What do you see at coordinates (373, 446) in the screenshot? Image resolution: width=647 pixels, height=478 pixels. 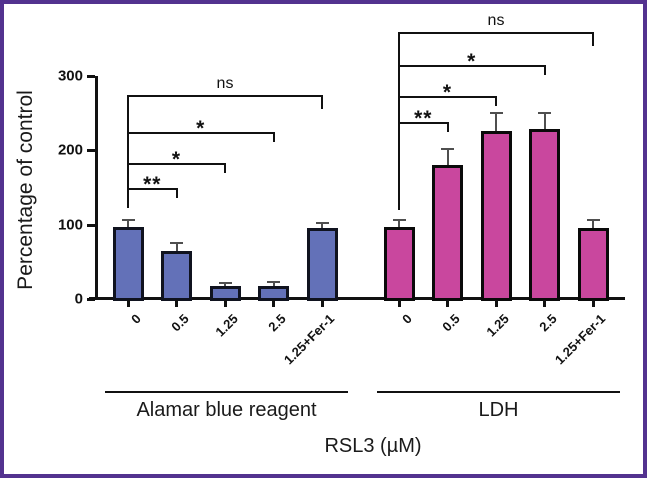 I see `x-axis-title: RSL3 (µM)` at bounding box center [373, 446].